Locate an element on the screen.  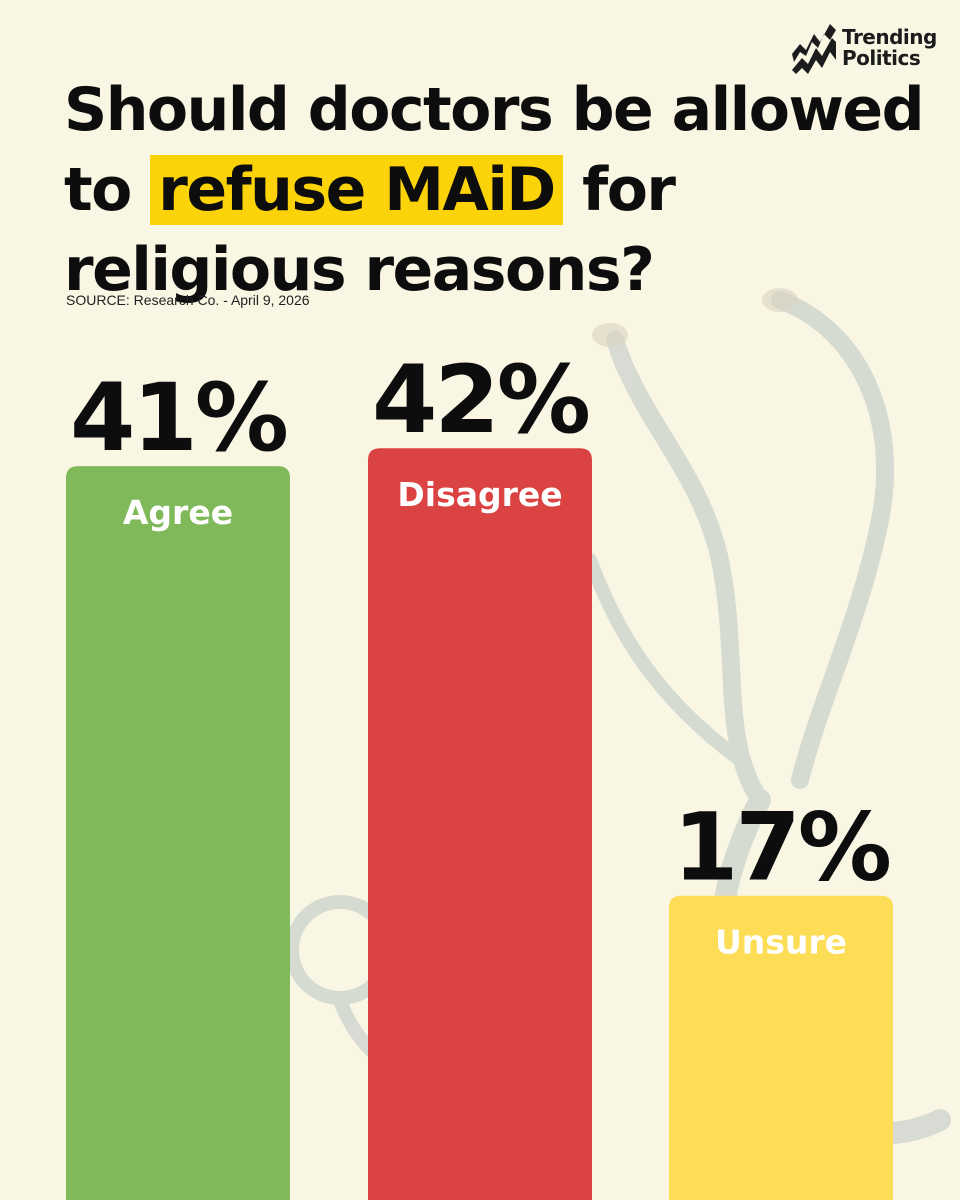
source-note: SOURCE: Research Co. - April 9, 2026 is located at coordinates (188, 300).